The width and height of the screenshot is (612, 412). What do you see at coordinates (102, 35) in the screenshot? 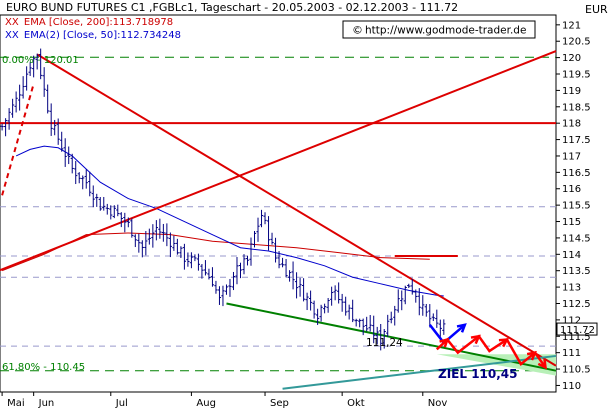
I see `legend-ema50-text: EMA(2) [Close, 50]:112.734248` at bounding box center [102, 35].